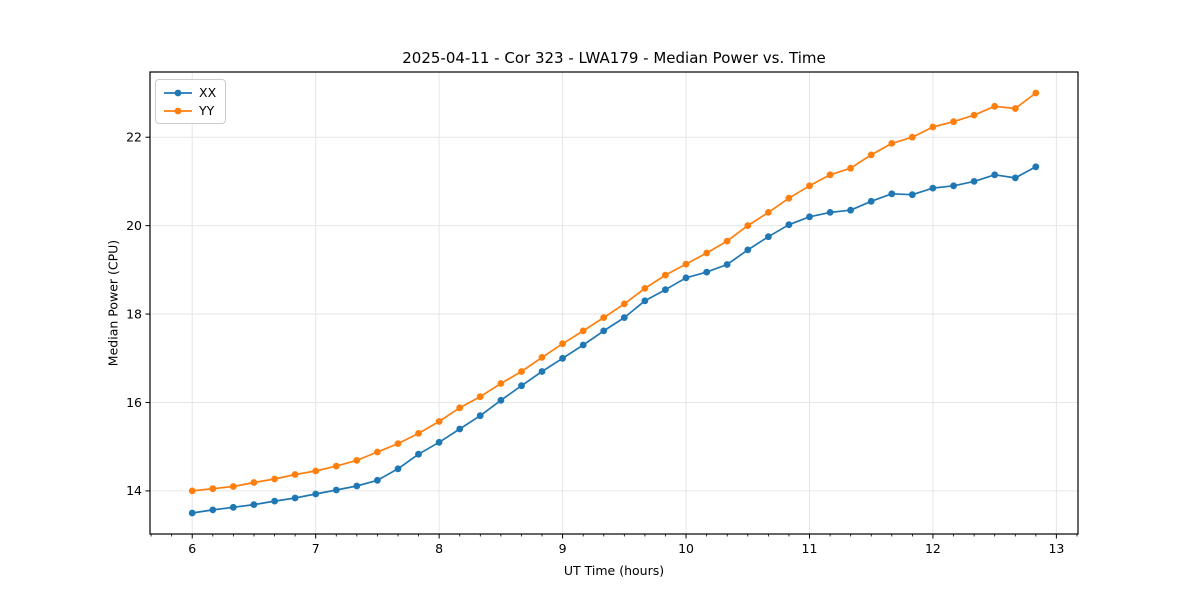 Image resolution: width=1200 pixels, height=600 pixels. What do you see at coordinates (614, 570) in the screenshot?
I see `x-axis-label: UT Time (hours)` at bounding box center [614, 570].